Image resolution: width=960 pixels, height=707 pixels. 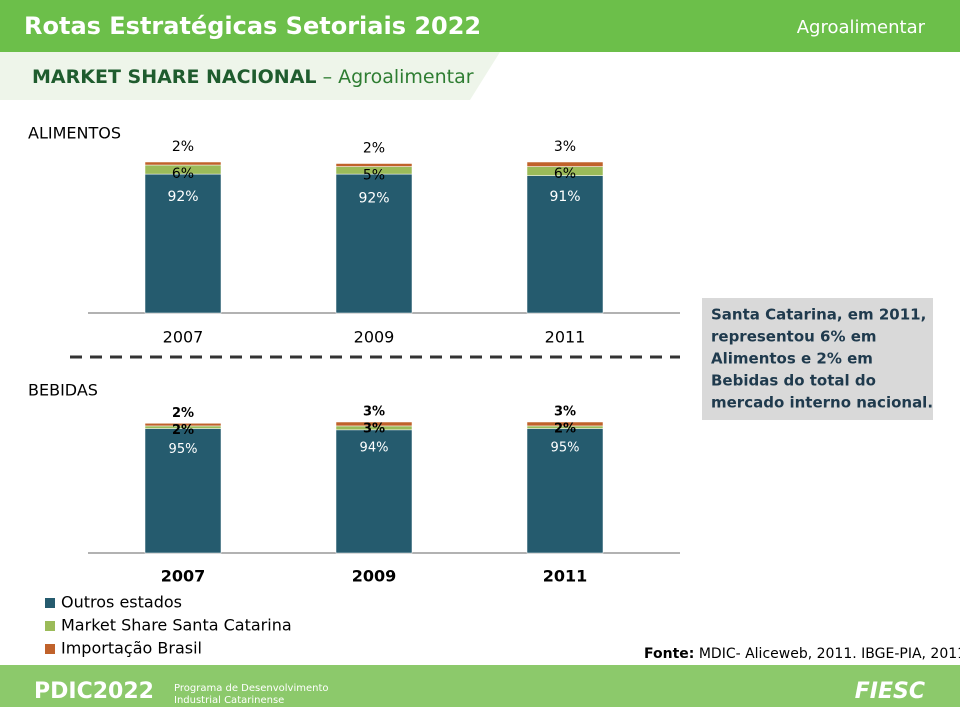 I want to click on note-box, so click(x=817, y=359).